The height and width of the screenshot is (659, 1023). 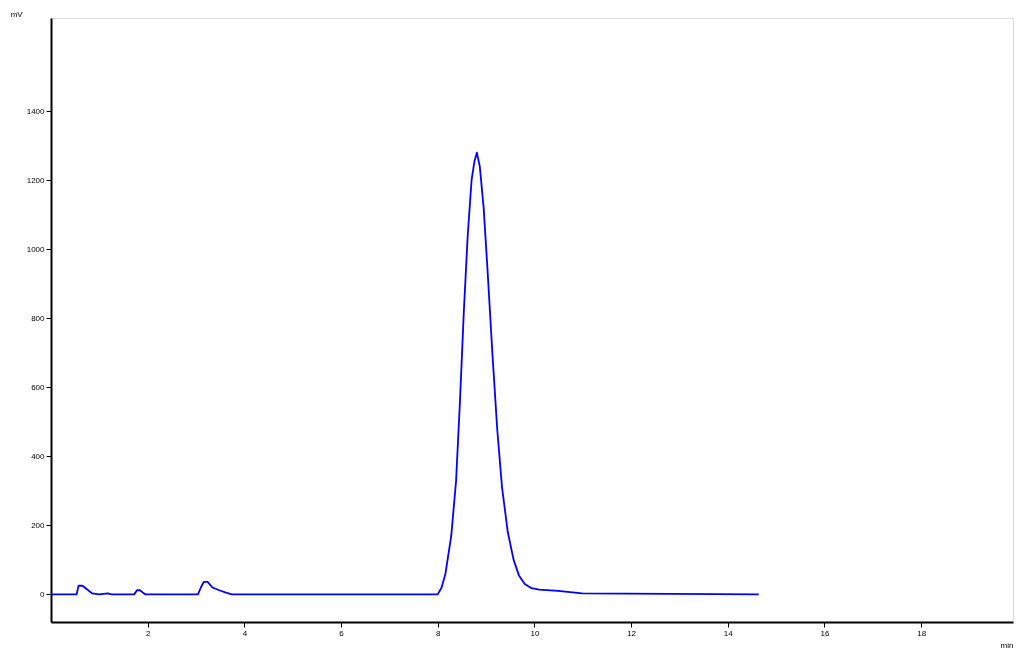 What do you see at coordinates (38, 456) in the screenshot?
I see `y-tick-label: 400` at bounding box center [38, 456].